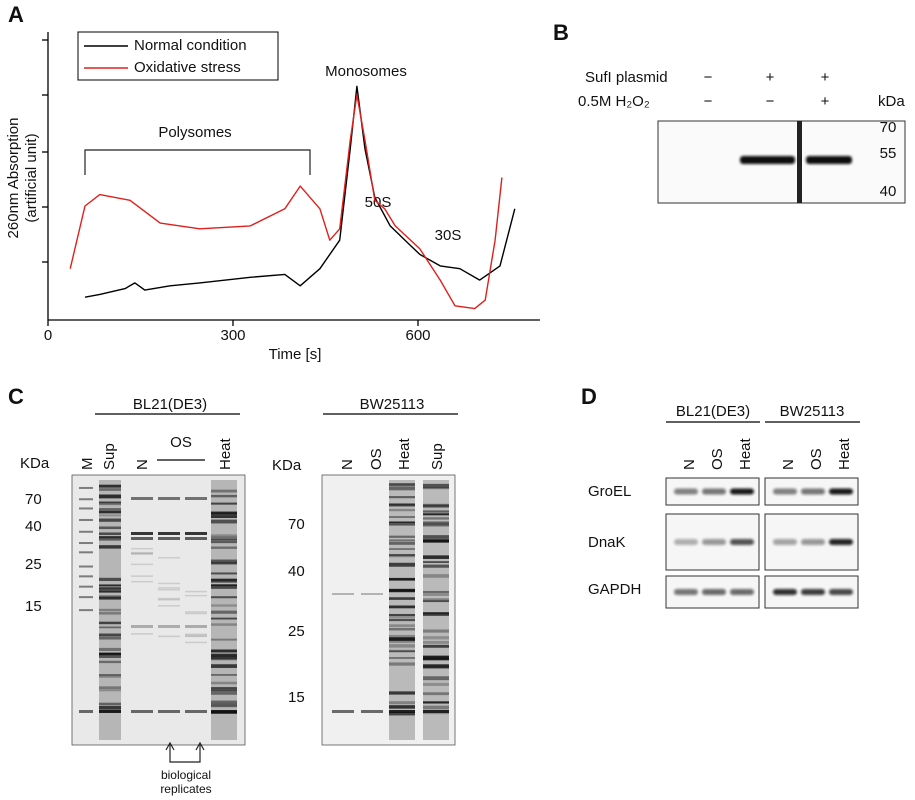 The width and height of the screenshot is (915, 800). What do you see at coordinates (844, 453) in the screenshot?
I see `lane-label: Heat` at bounding box center [844, 453].